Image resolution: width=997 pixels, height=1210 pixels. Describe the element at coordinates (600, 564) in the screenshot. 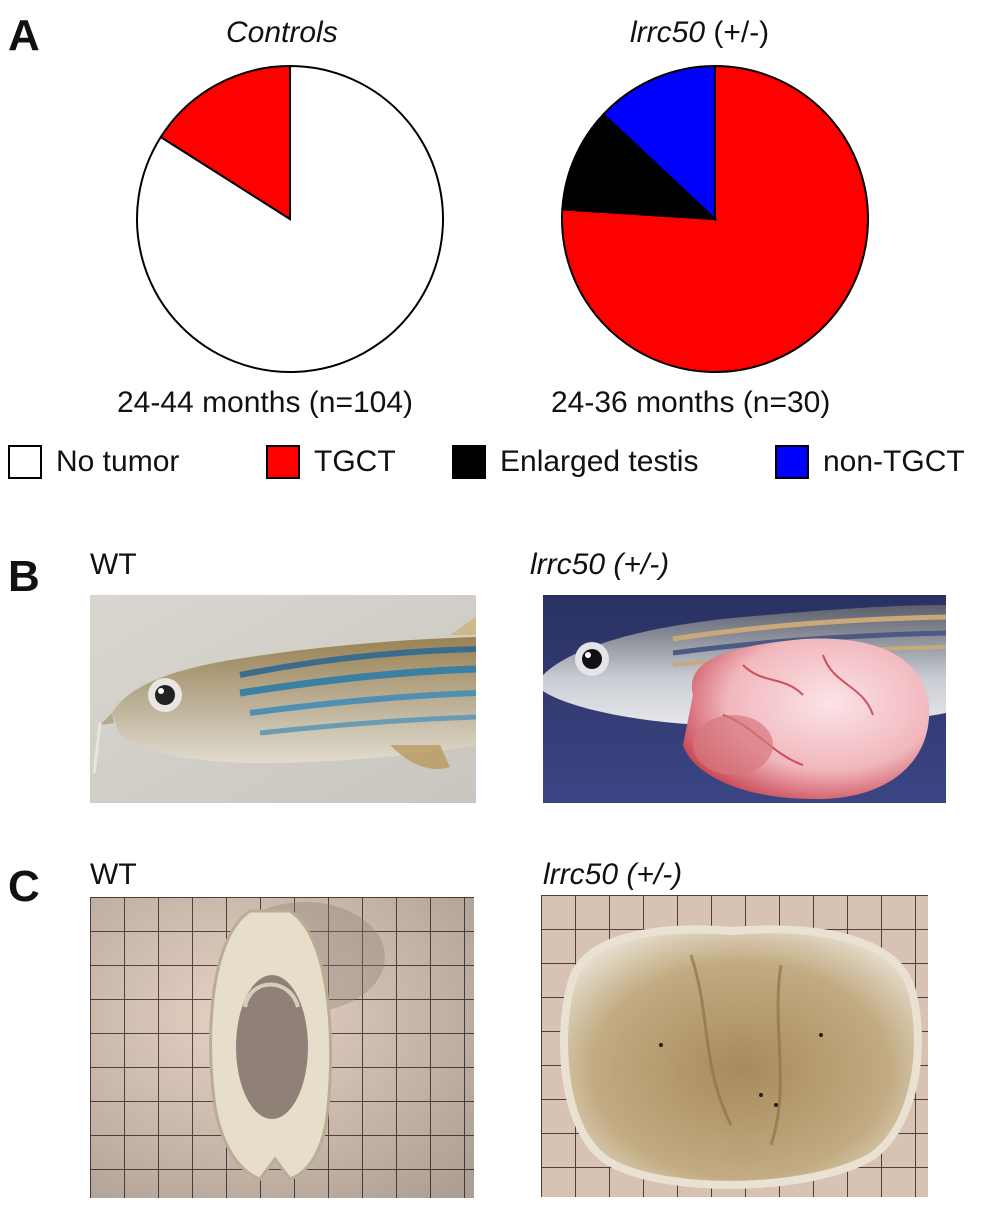

I see `panel-b-label-lrrc50: lrrc50 (+/-)` at that location.